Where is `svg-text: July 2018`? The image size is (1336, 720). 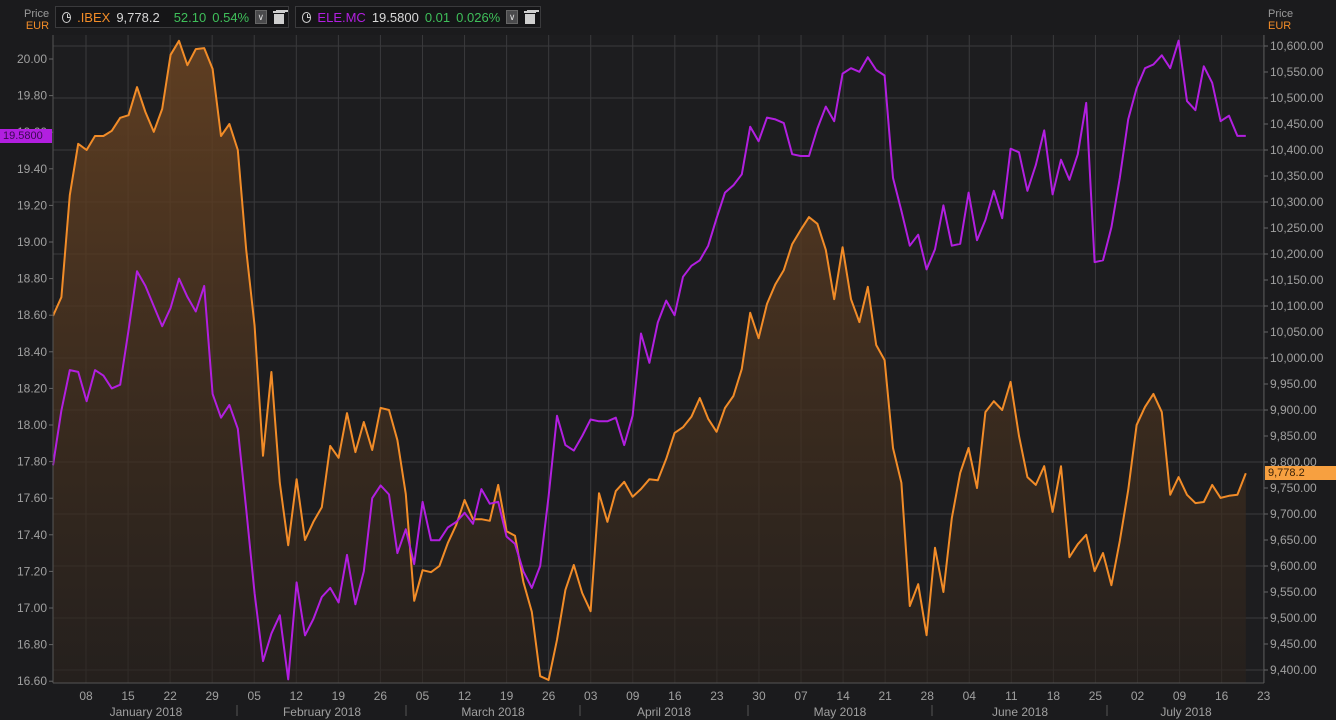 svg-text: July 2018 is located at coordinates (1186, 712).